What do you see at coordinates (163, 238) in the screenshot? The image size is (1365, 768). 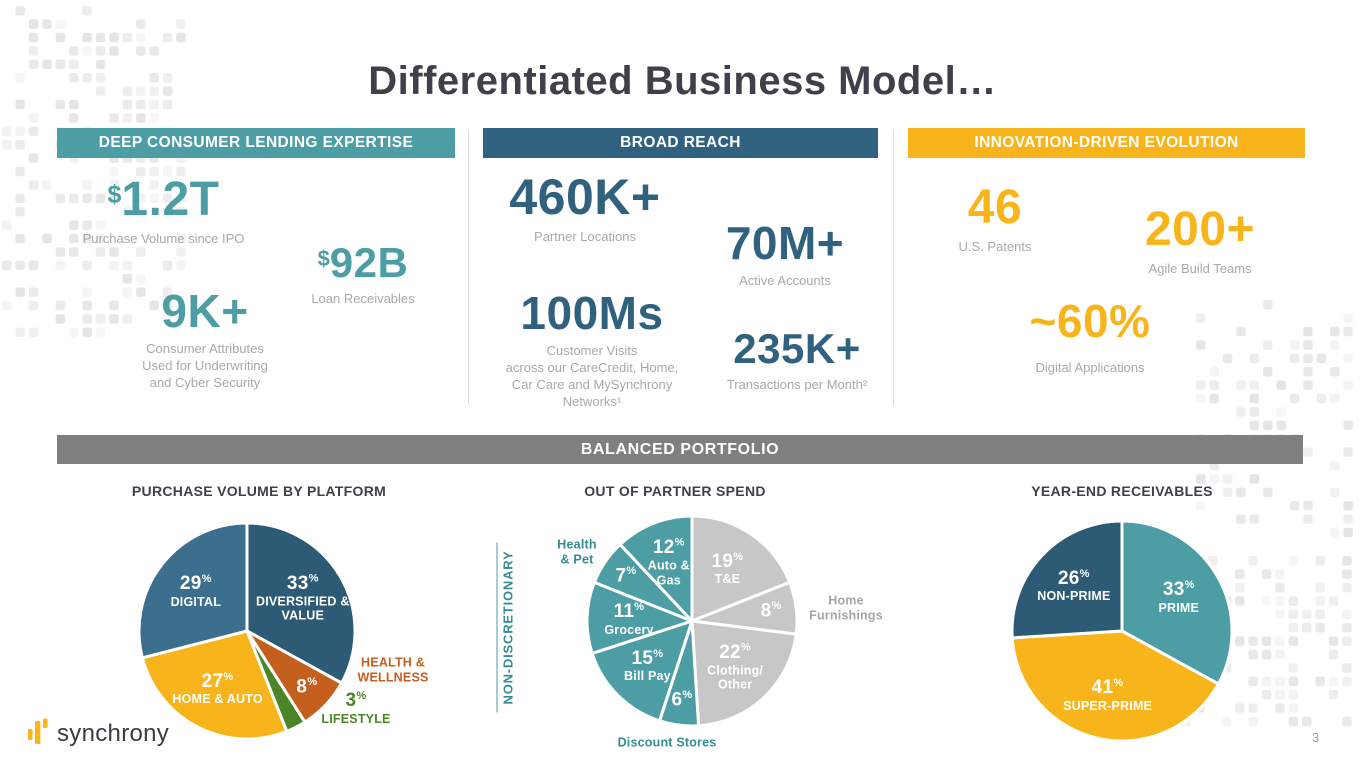 I see `stat-label: Purchase Volume since IPO` at bounding box center [163, 238].